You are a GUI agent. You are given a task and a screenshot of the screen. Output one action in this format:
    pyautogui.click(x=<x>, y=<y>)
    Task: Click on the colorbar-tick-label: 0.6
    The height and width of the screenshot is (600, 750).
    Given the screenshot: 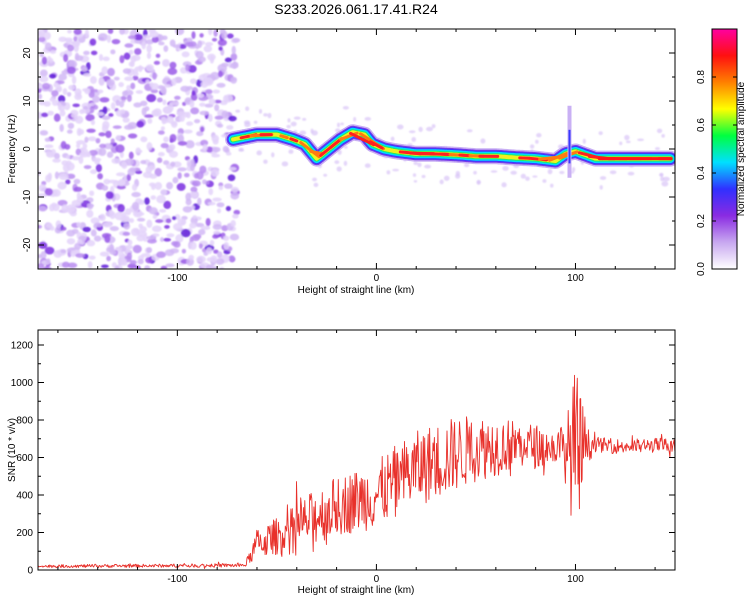 What is the action you would take?
    pyautogui.click(x=701, y=125)
    